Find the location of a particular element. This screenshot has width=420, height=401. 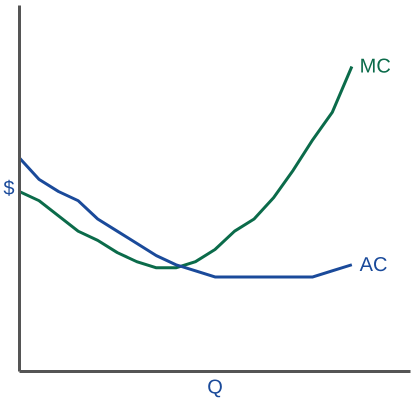

series-label: AC is located at coordinates (374, 265).